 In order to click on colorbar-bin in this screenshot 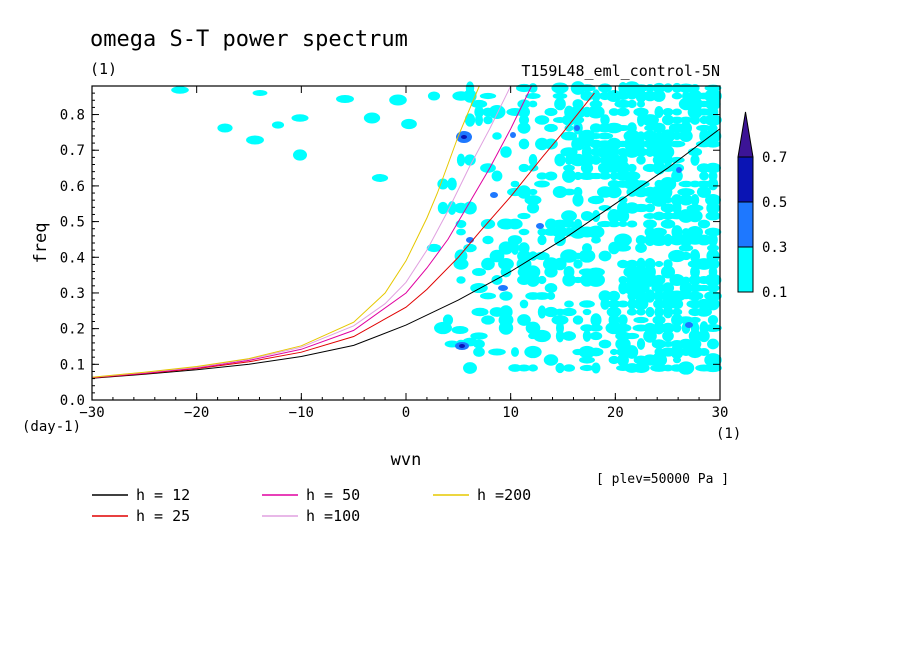, I will do `click(745, 179)`.